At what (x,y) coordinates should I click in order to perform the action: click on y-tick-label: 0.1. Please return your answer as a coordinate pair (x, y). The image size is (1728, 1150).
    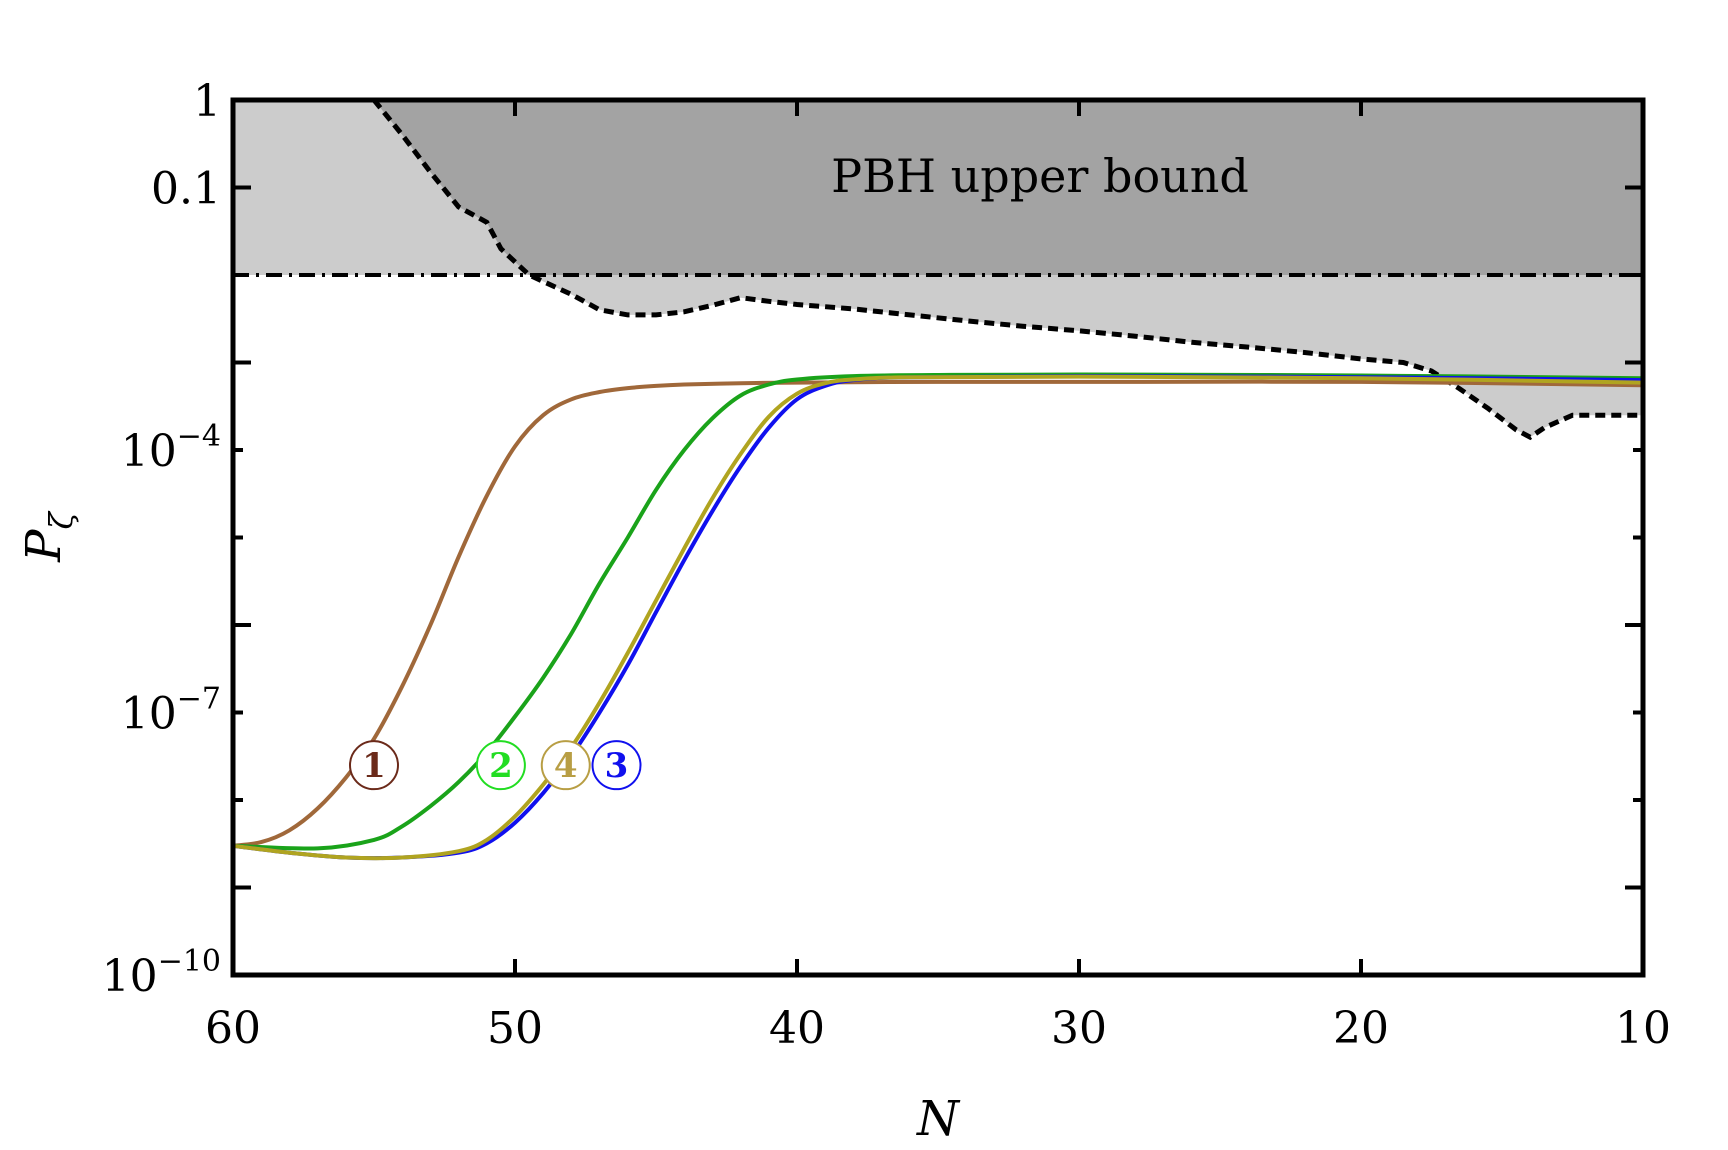
    Looking at the image, I should click on (186, 189).